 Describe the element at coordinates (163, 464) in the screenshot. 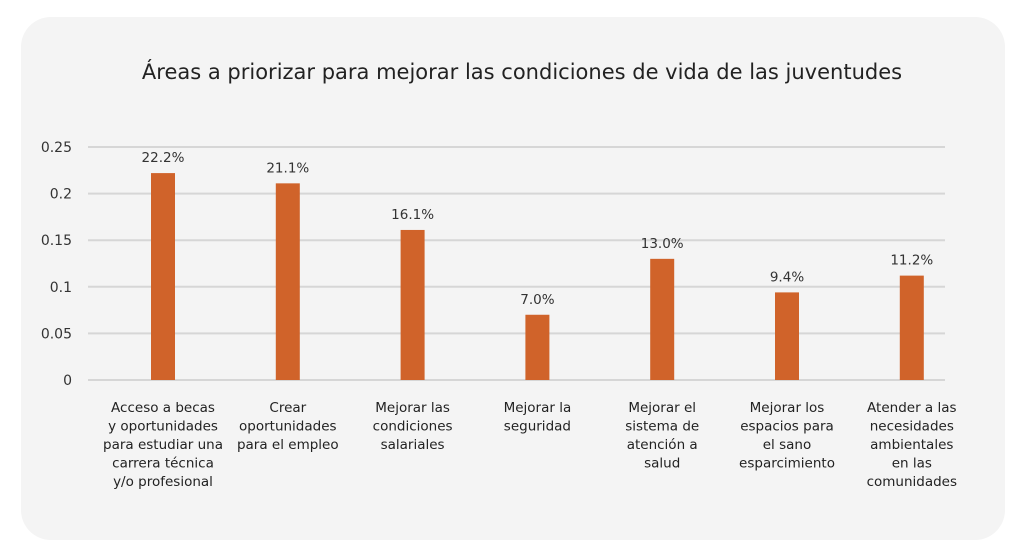

I see `x-category-label: carrera técnica` at that location.